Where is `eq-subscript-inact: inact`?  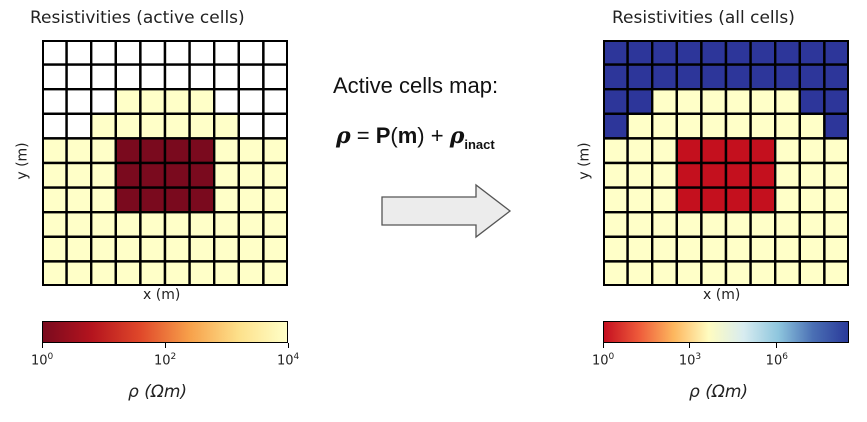
eq-subscript-inact: inact is located at coordinates (479, 144).